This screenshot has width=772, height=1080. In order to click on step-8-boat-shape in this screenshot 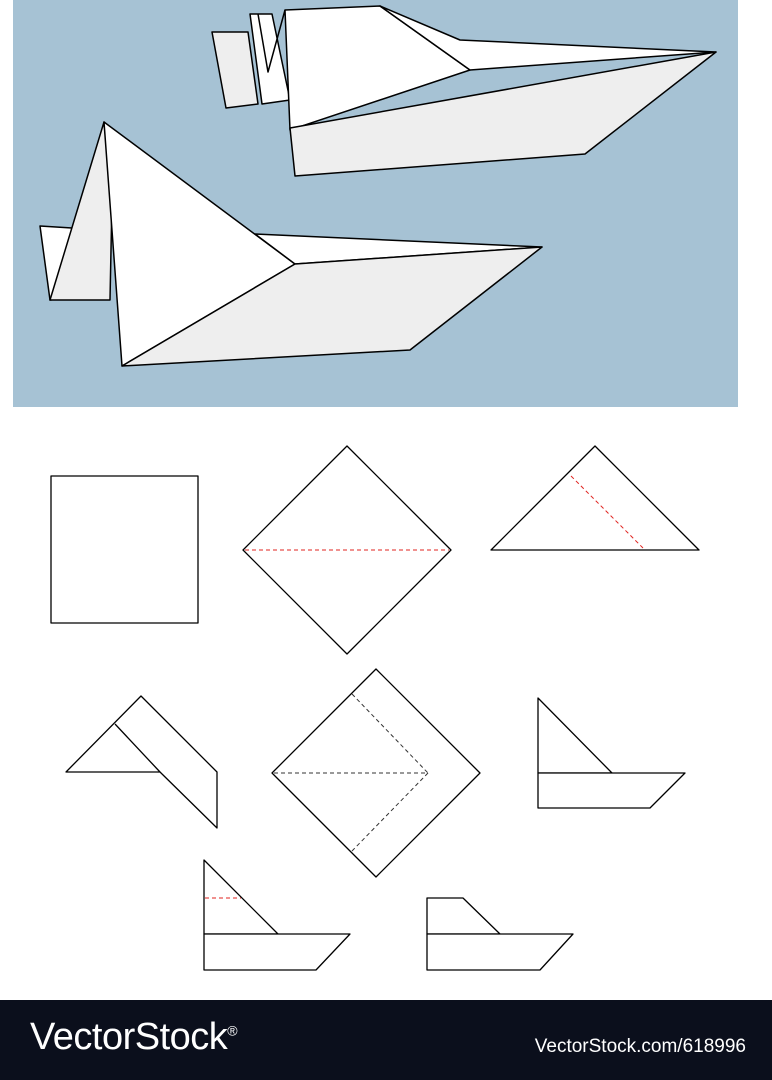, I will do `click(500, 934)`.